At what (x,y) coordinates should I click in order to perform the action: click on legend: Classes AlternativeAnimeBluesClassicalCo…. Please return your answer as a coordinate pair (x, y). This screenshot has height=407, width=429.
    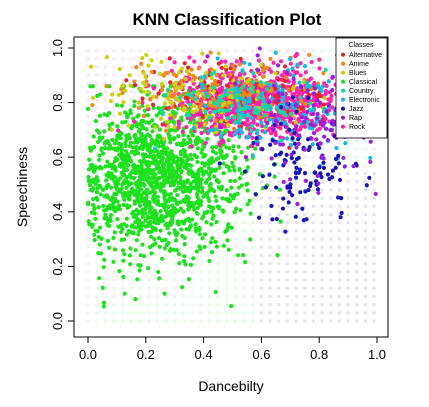
    Looking at the image, I should click on (361, 88).